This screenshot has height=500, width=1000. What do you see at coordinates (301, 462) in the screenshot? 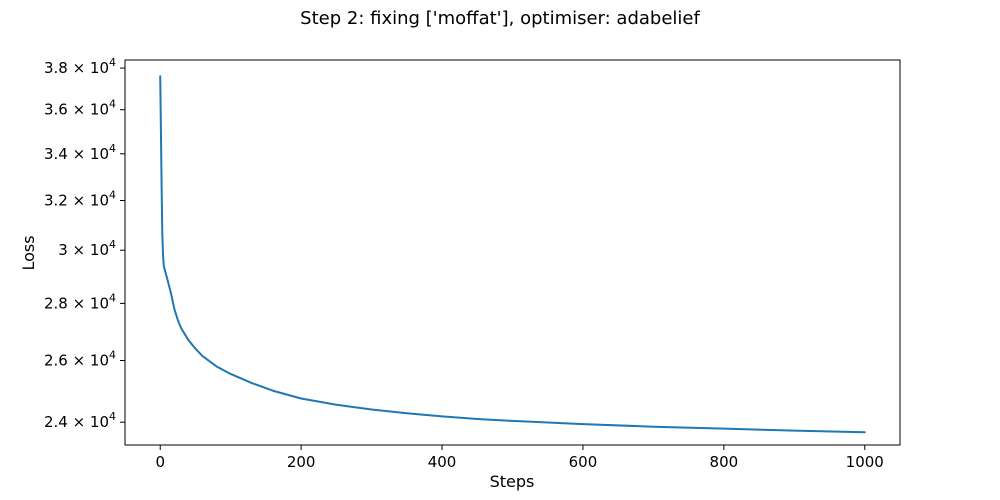
I see `x-tick-label: 200` at bounding box center [301, 462].